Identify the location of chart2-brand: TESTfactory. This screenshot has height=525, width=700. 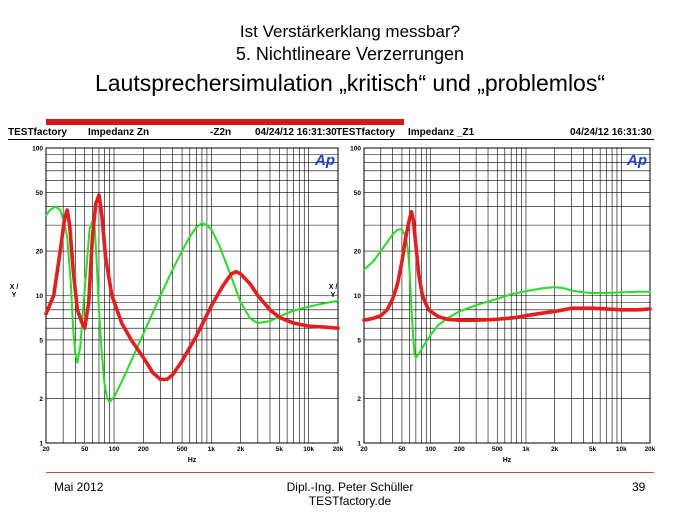
(365, 132).